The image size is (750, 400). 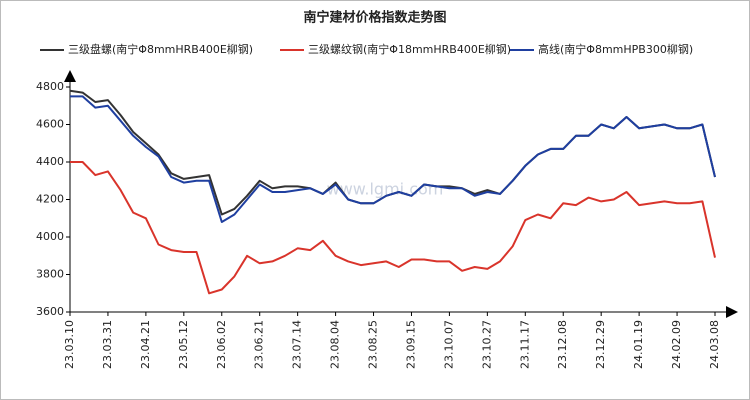 What do you see at coordinates (69, 344) in the screenshot?
I see `x-tick-label: 23.03.10` at bounding box center [69, 344].